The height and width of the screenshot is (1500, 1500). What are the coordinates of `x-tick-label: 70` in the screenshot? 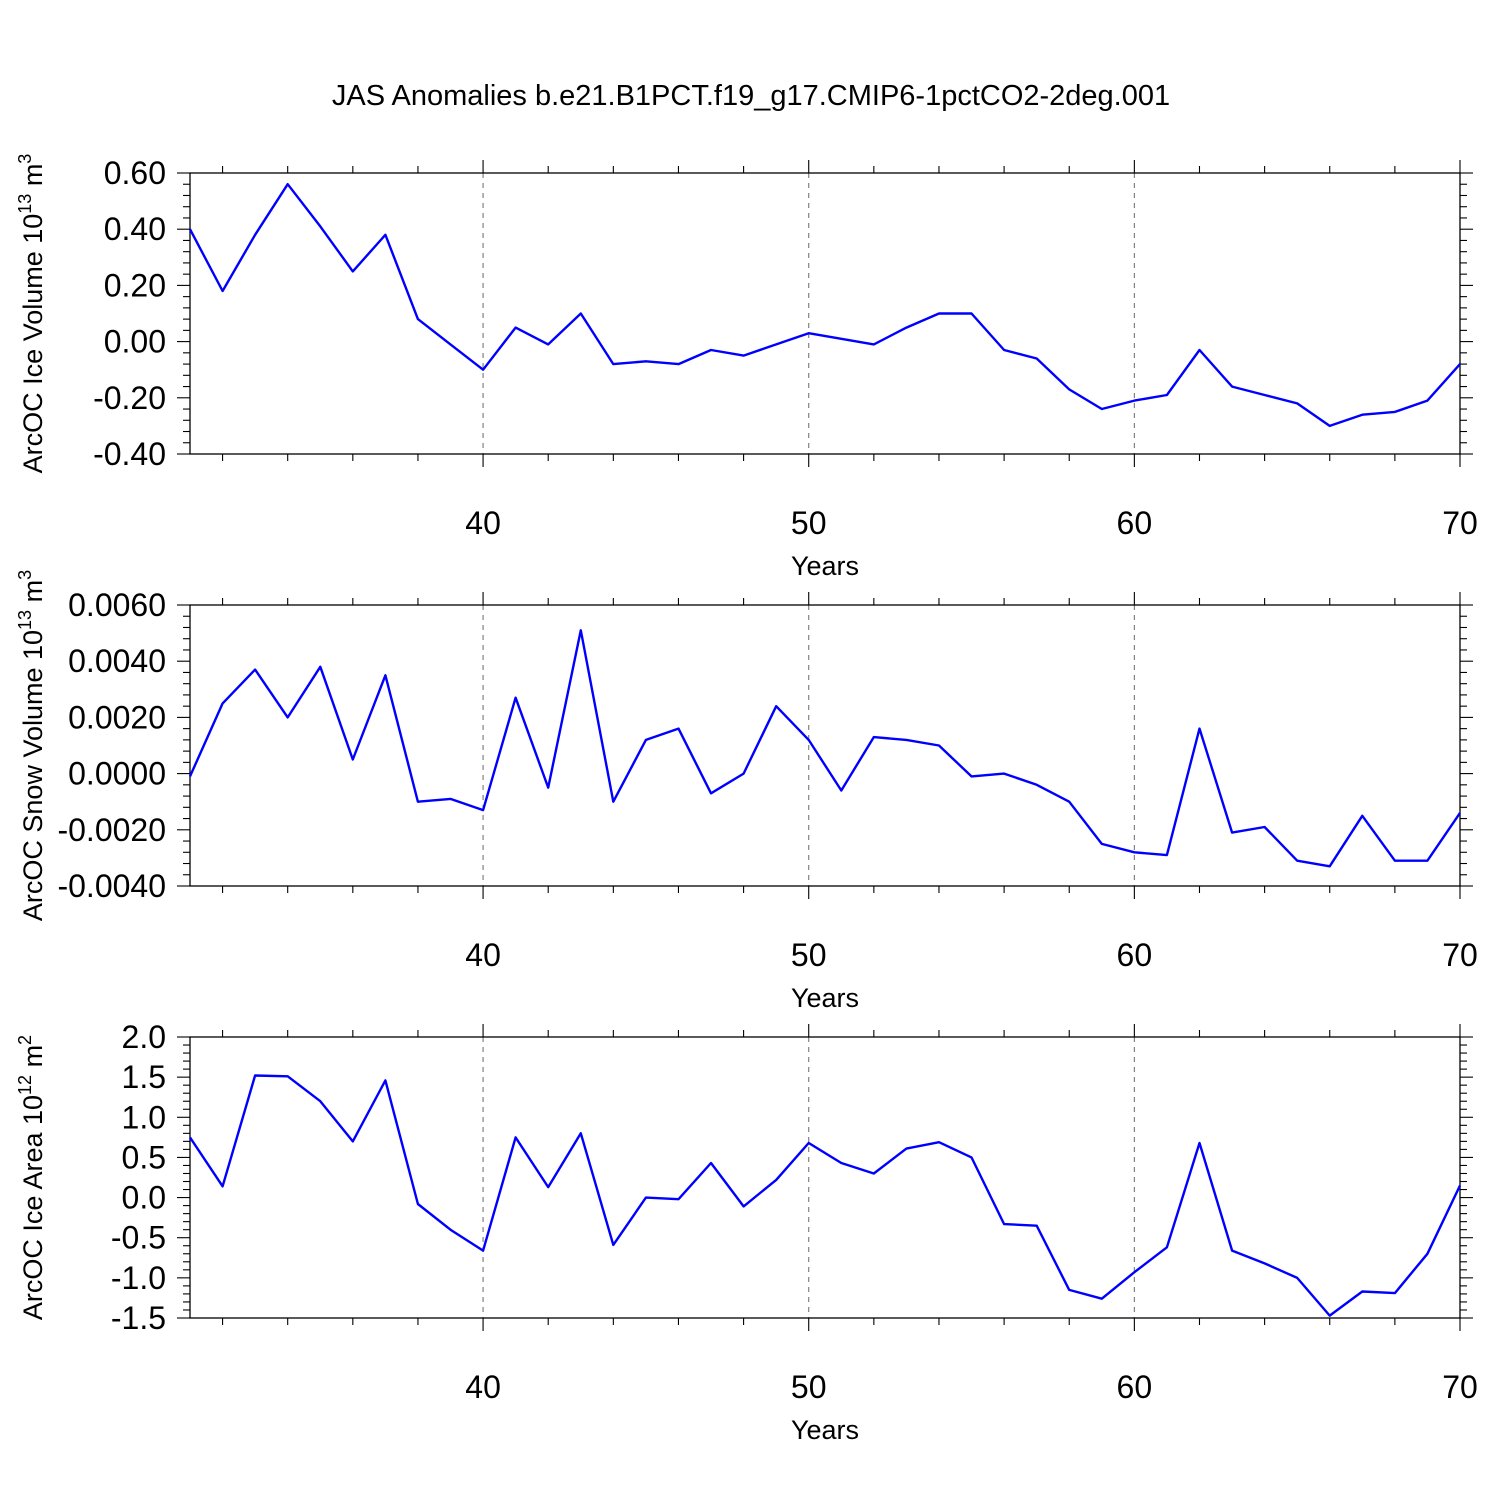 It's located at (1460, 955).